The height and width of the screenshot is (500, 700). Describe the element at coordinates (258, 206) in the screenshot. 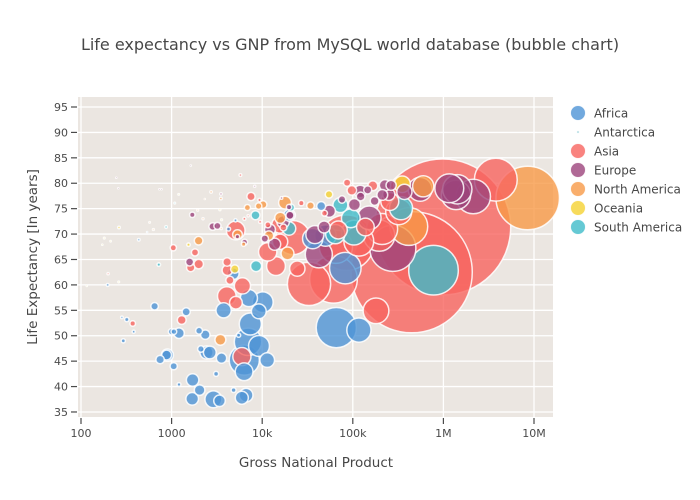

I see `bubble-panama` at that location.